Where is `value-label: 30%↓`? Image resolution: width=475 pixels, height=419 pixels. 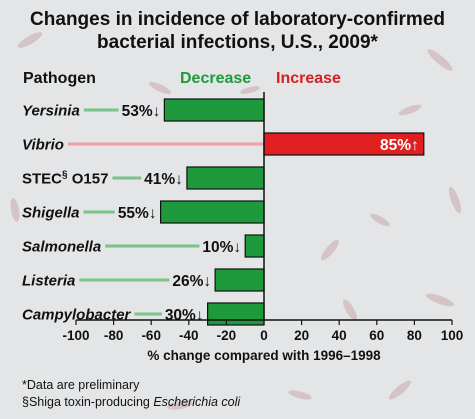
value-label: 30%↓ is located at coordinates (184, 315).